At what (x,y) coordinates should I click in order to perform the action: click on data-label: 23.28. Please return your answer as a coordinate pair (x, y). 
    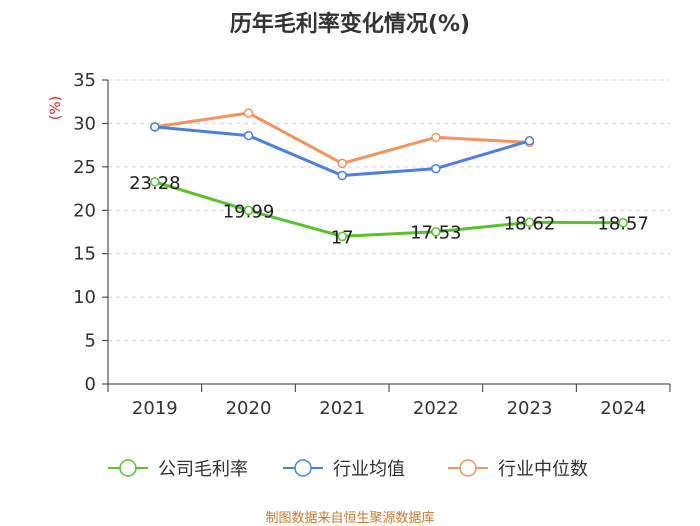
    Looking at the image, I should click on (155, 183).